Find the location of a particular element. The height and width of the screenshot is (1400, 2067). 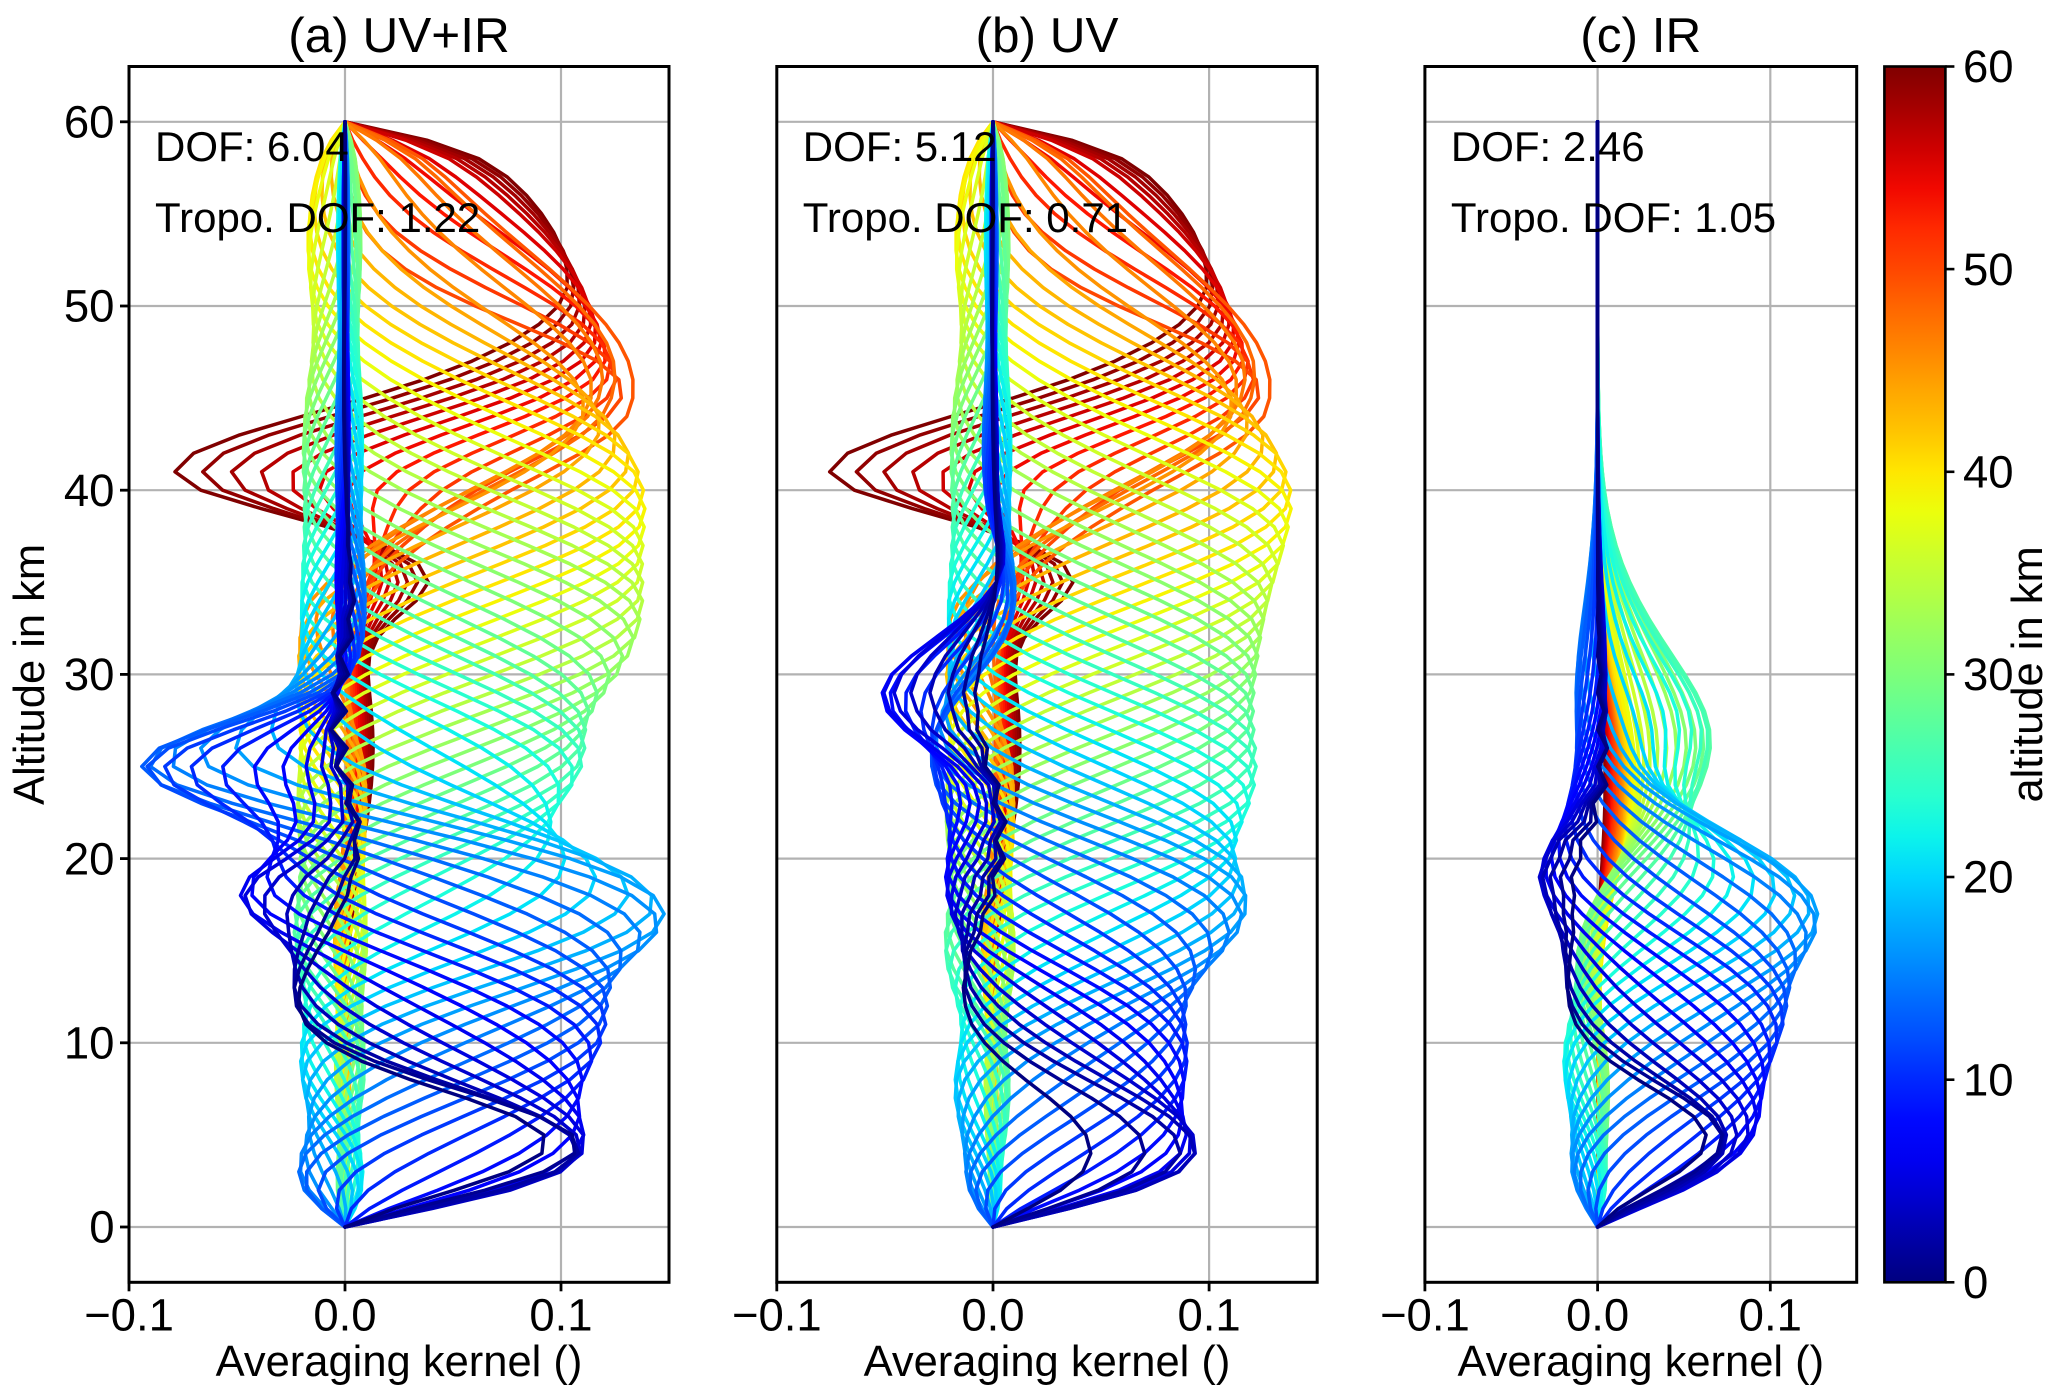

svg-text: (c) IR is located at coordinates (1640, 35).